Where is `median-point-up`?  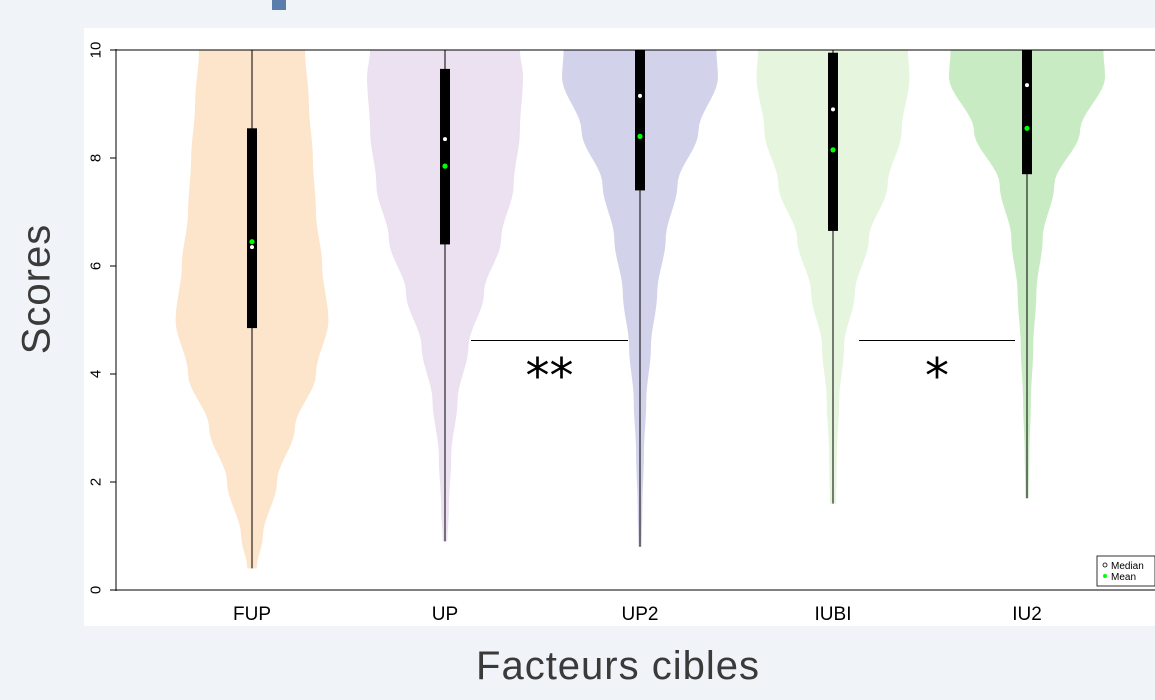
median-point-up is located at coordinates (445, 139).